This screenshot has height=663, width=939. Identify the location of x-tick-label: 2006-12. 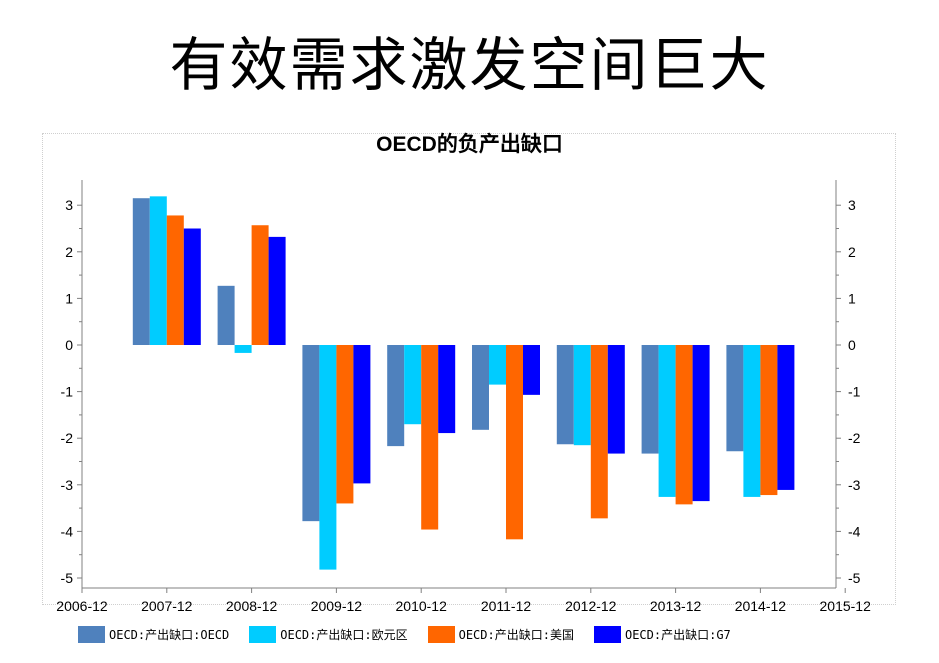
(82, 606).